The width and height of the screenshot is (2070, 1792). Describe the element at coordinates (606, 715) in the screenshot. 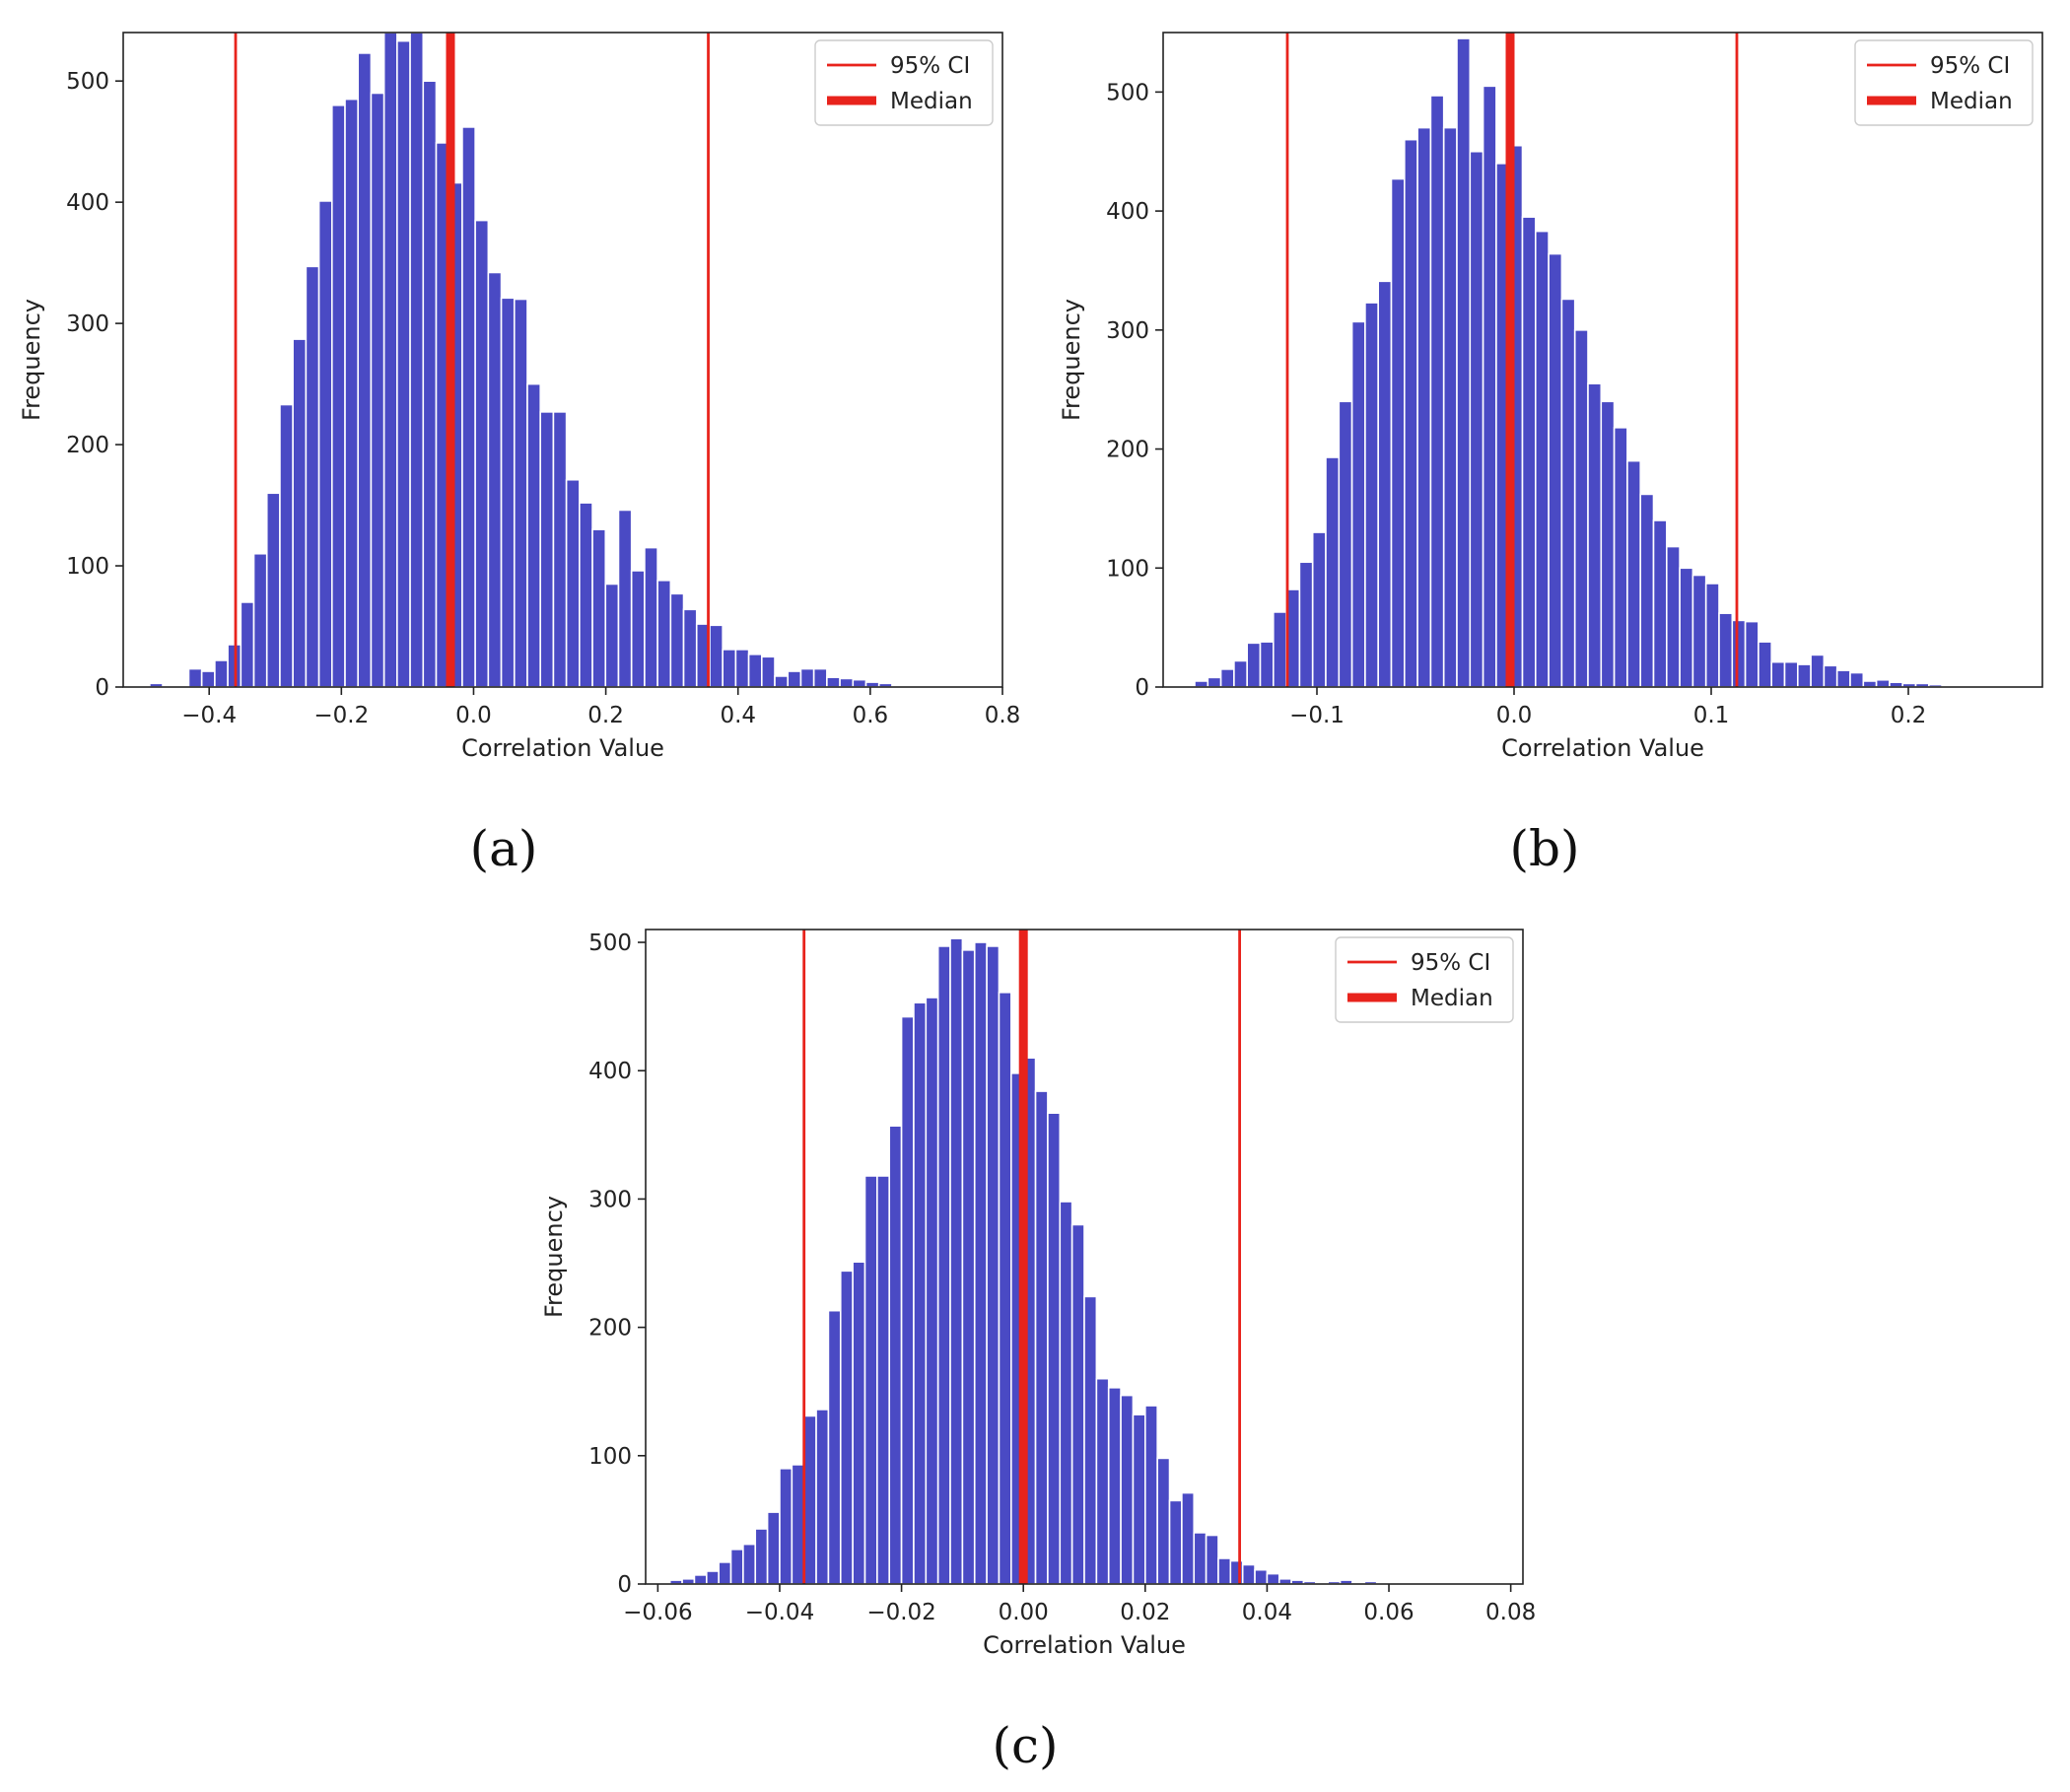

I see `x-tick-label: 0.2` at that location.